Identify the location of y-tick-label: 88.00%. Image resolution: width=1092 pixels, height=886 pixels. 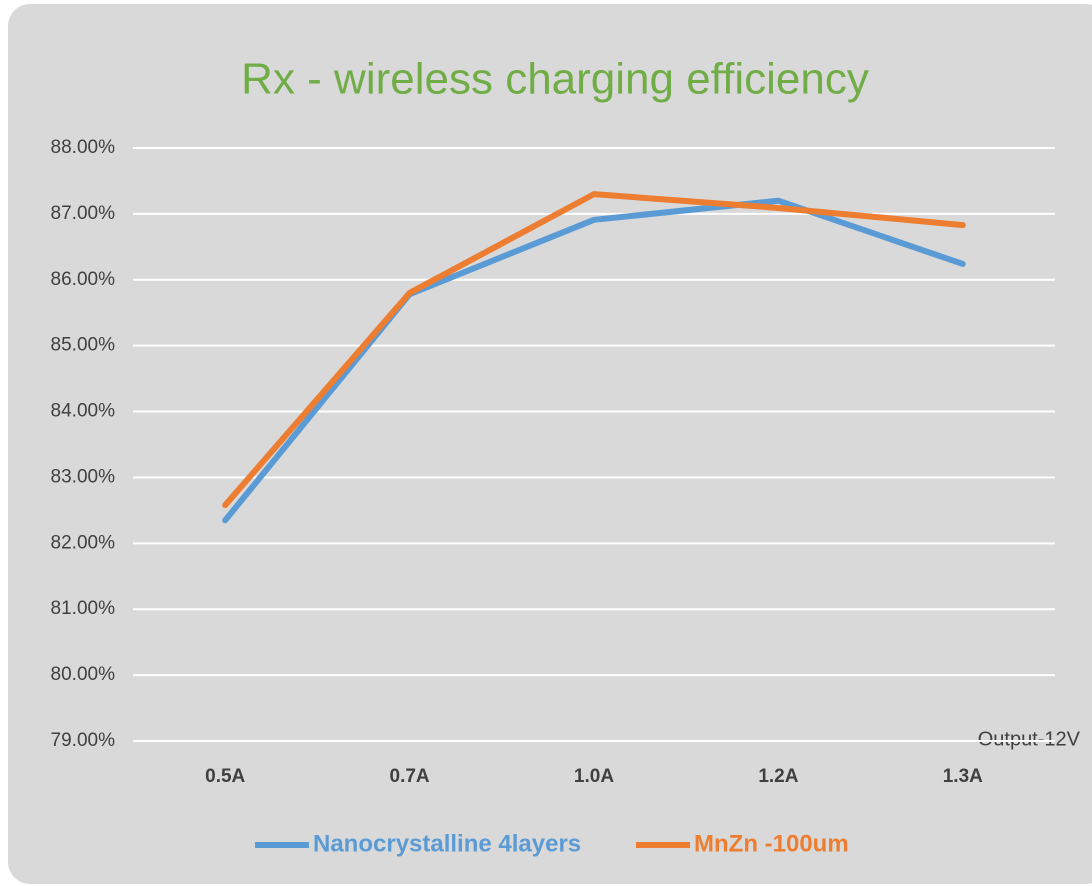
(83, 147).